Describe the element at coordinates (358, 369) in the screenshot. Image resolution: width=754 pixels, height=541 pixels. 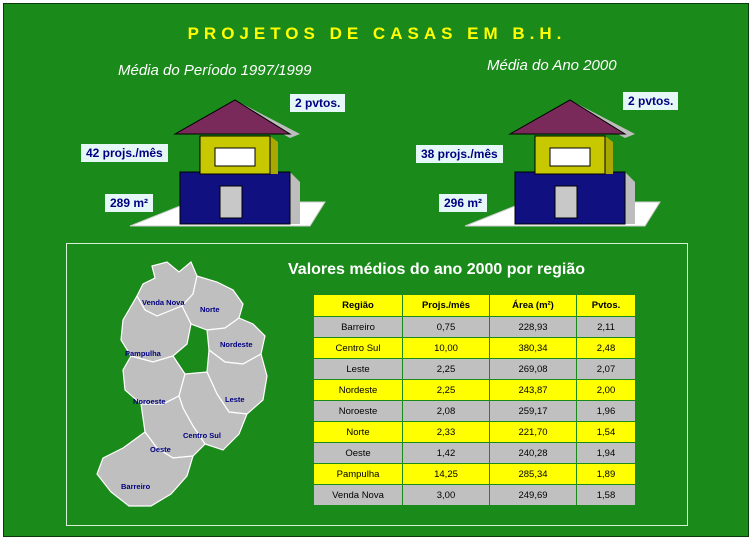
I see `table-cell: Leste` at that location.